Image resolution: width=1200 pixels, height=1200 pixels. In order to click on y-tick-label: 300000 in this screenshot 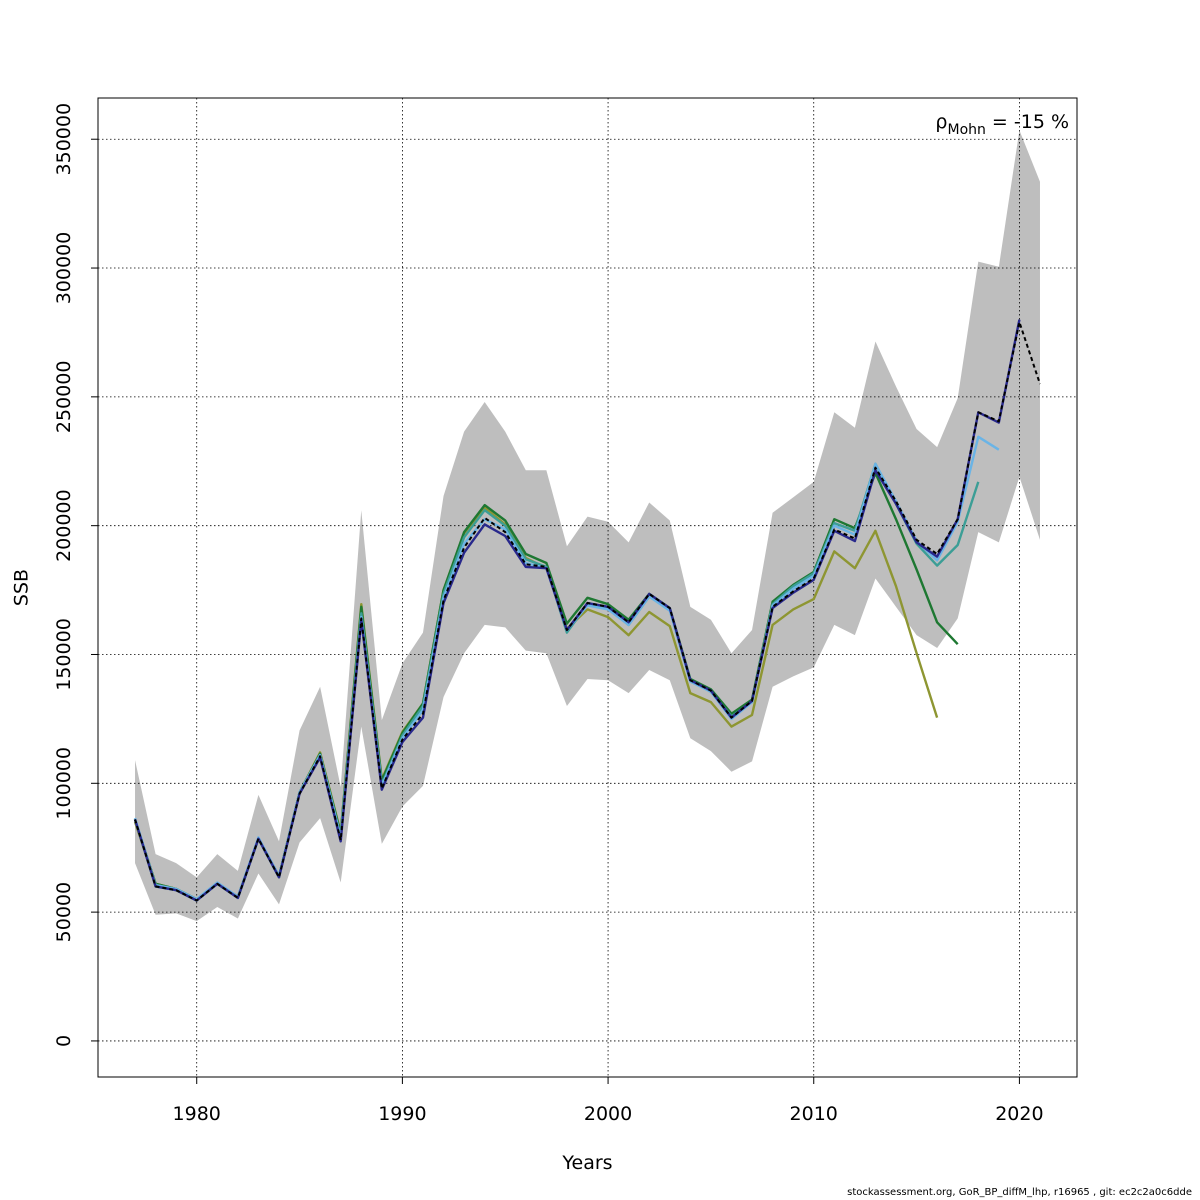, I will do `click(64, 268)`.